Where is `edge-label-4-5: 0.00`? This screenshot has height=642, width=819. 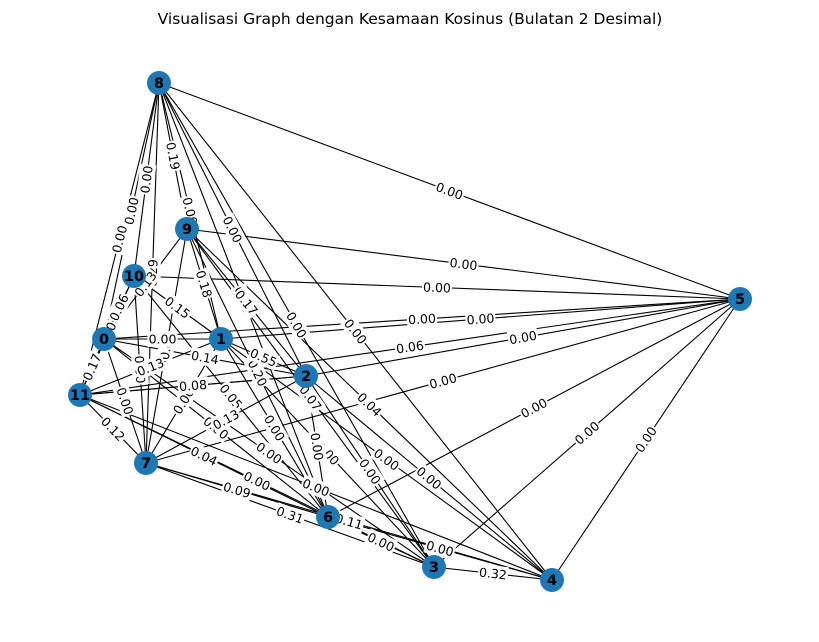 edge-label-4-5: 0.00 is located at coordinates (646, 439).